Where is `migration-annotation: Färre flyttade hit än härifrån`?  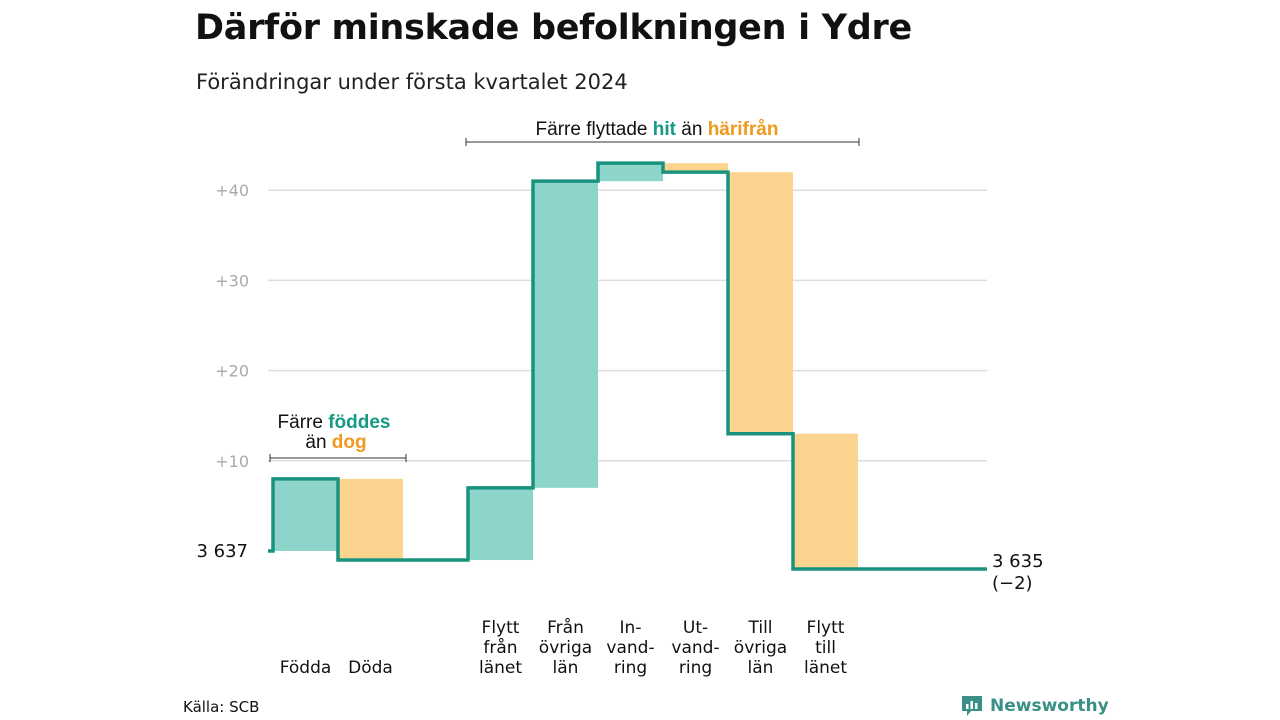 migration-annotation: Färre flyttade hit än härifrån is located at coordinates (657, 129).